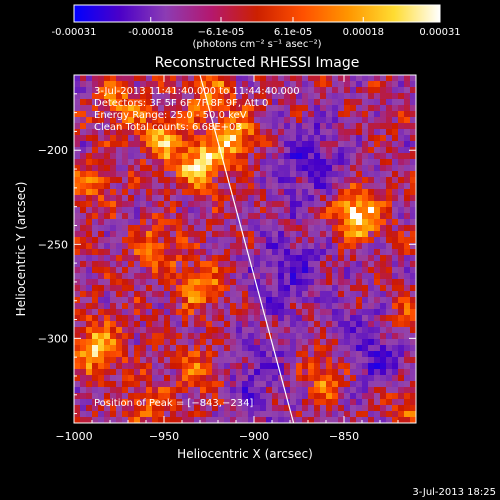 This screenshot has height=500, width=500. What do you see at coordinates (21, 249) in the screenshot?
I see `y-axis-label: Heliocentric Y (arcsec)` at bounding box center [21, 249].